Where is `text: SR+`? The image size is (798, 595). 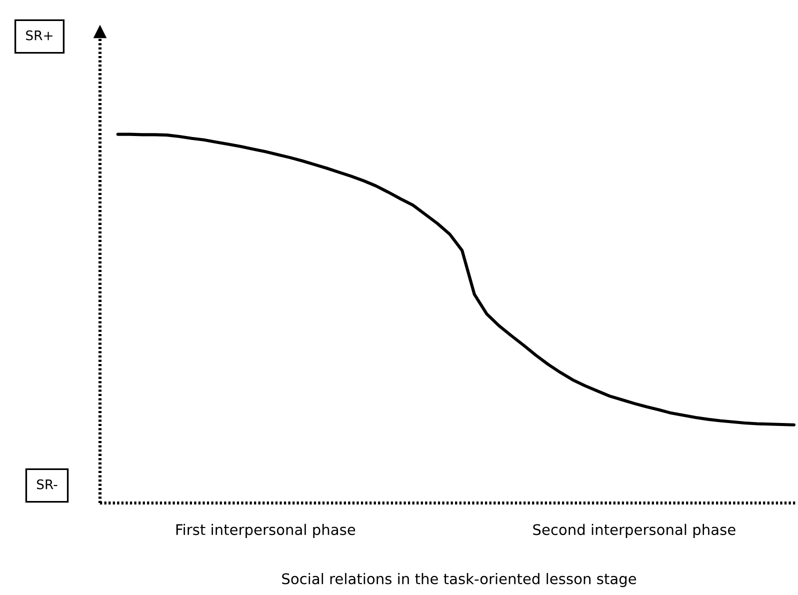 text: SR+ is located at coordinates (39, 35).